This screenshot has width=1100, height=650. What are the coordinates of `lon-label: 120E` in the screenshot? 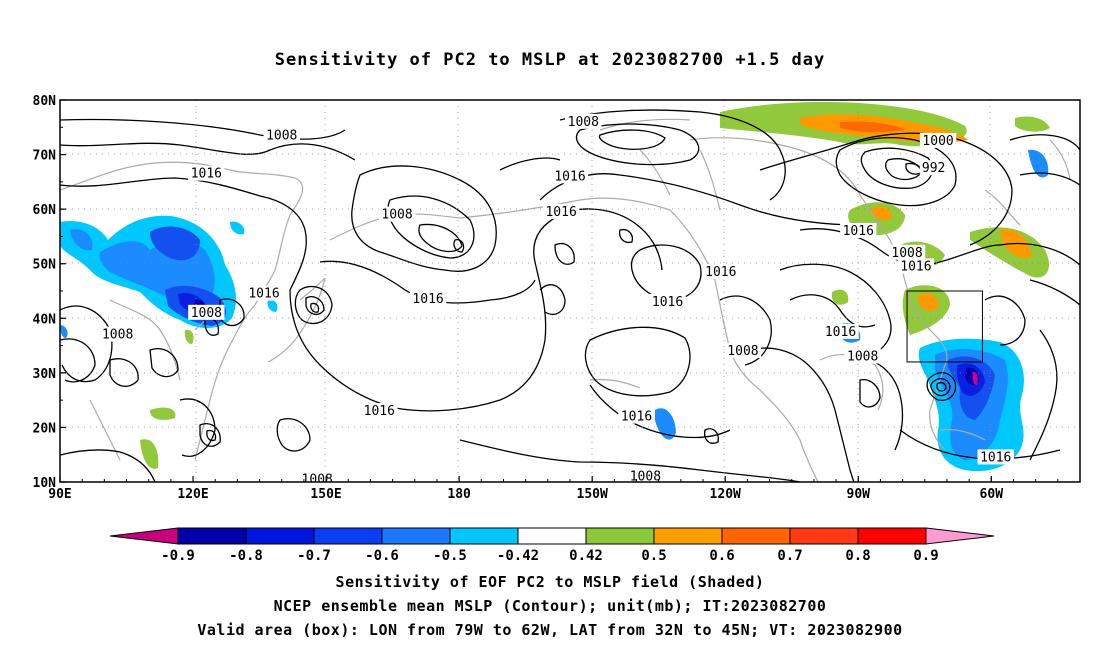 It's located at (192, 494).